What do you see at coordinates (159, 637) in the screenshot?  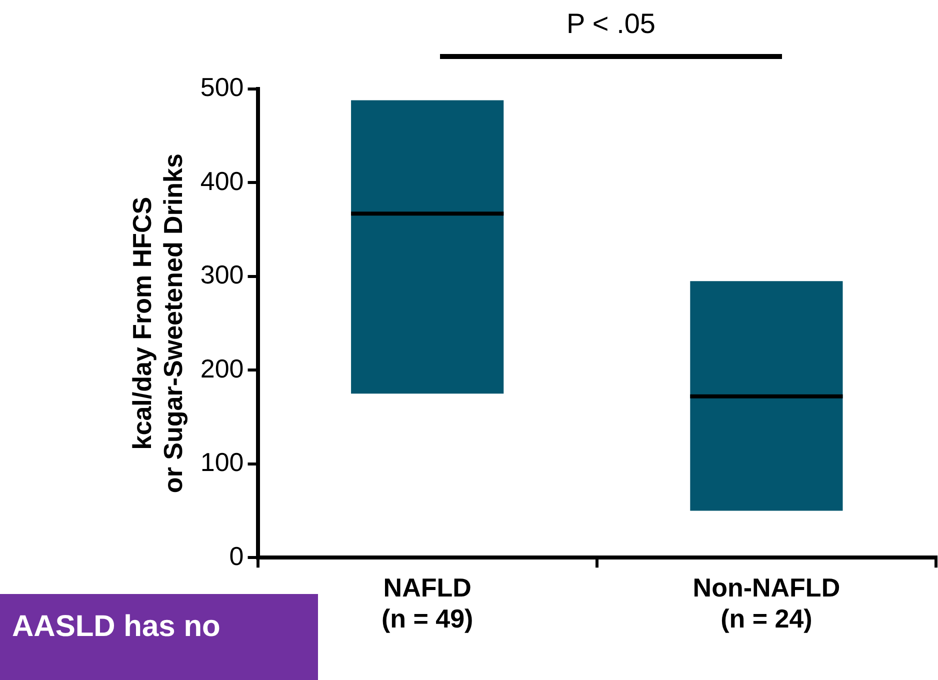 I see `text: AASLD has no` at bounding box center [159, 637].